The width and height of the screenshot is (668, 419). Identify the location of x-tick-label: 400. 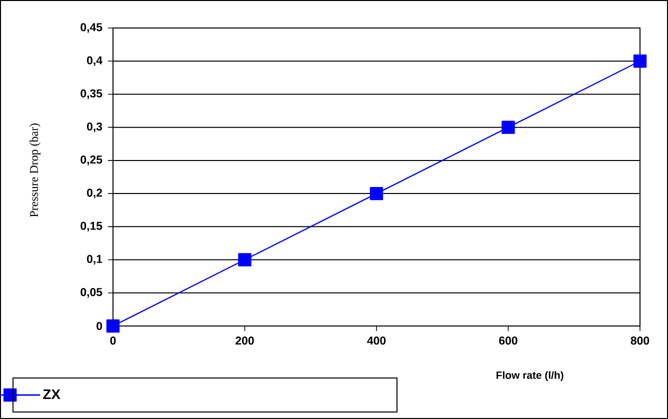
(376, 340).